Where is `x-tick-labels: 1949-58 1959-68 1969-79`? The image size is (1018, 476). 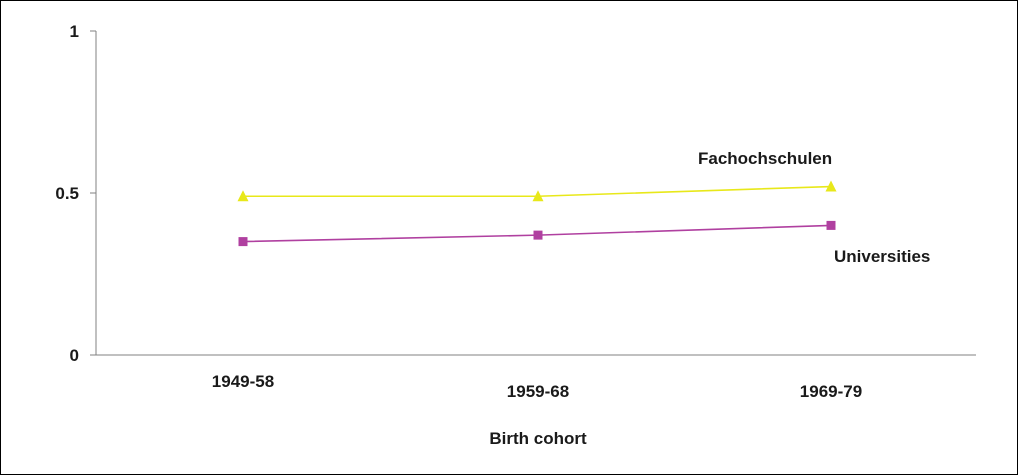 x-tick-labels: 1949-58 1959-68 1969-79 is located at coordinates (537, 386).